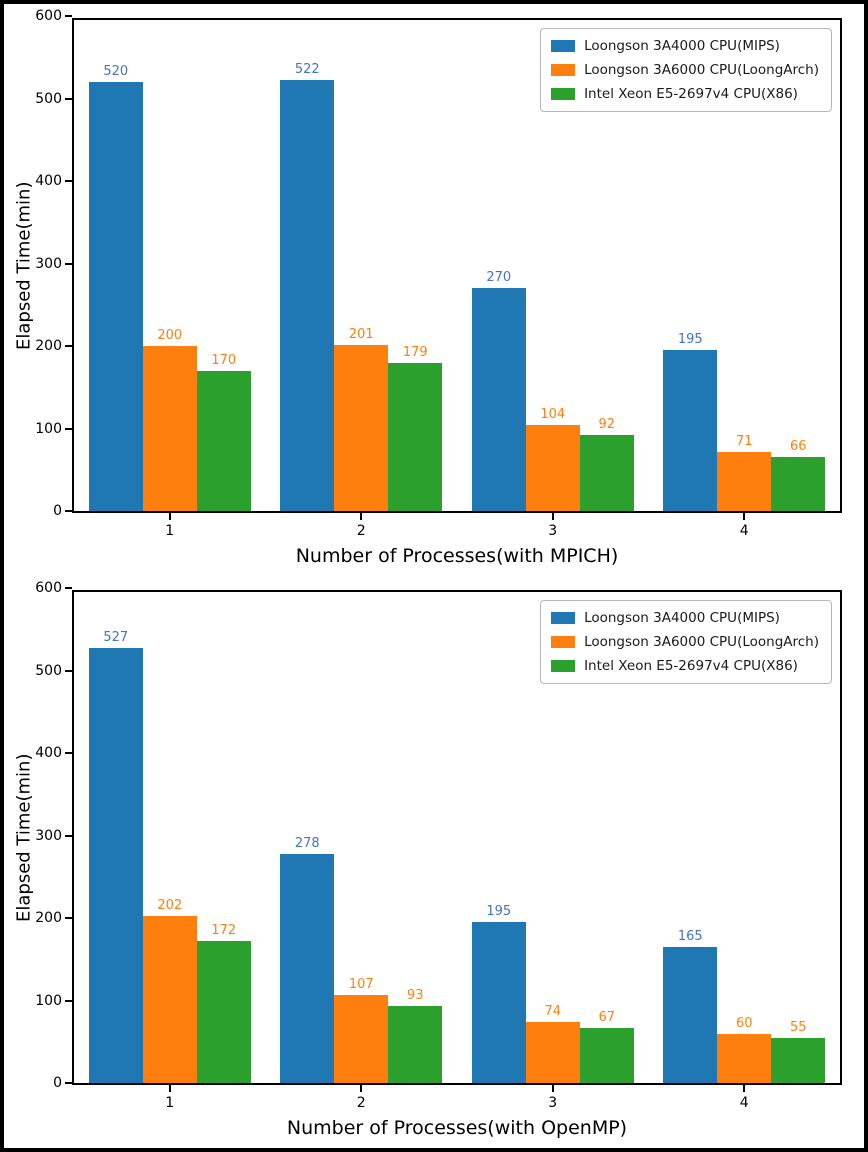  Describe the element at coordinates (224, 360) in the screenshot. I see `bar-value-label: 170` at that location.